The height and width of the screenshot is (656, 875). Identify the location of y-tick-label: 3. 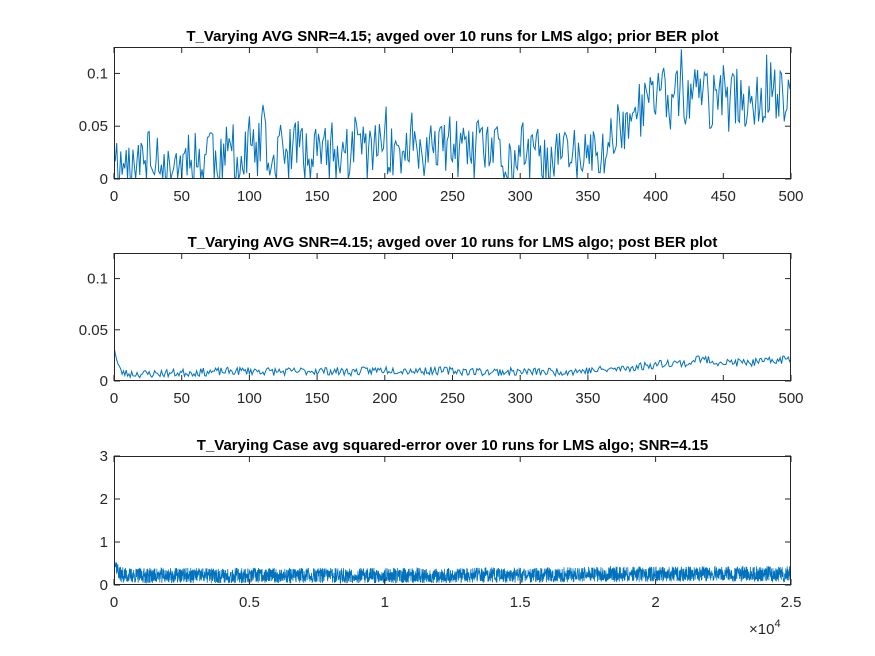
(104, 456).